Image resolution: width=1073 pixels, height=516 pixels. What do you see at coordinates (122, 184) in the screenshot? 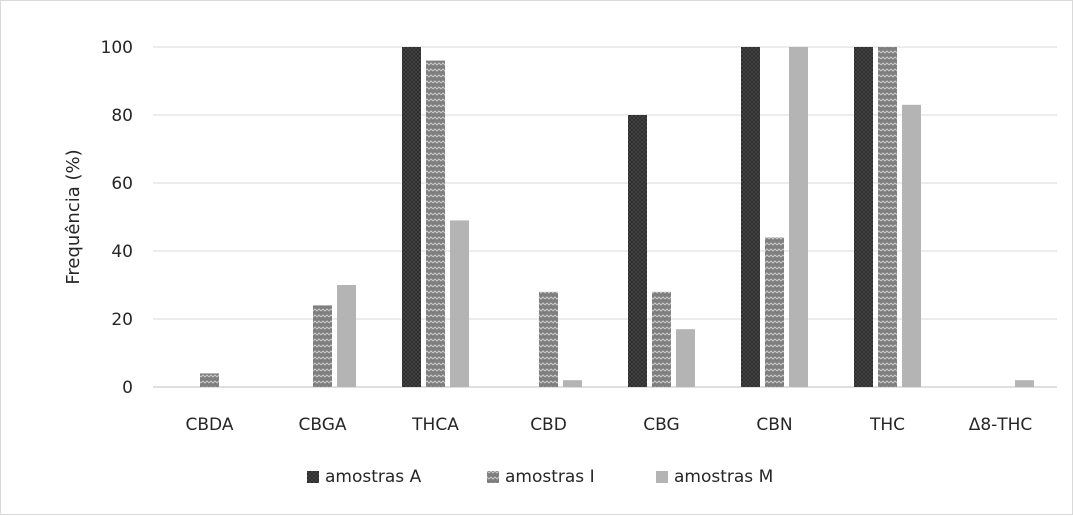
I see `y-tick-label: 60` at bounding box center [122, 184].